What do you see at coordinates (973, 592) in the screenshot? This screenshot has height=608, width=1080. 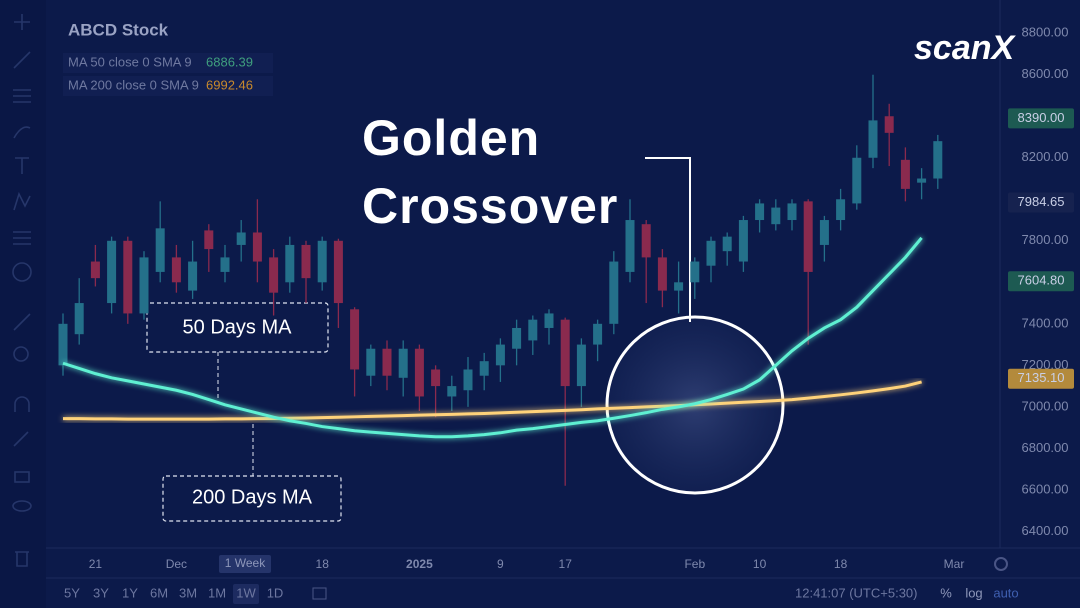 I see `scale-option: log` at bounding box center [973, 592].